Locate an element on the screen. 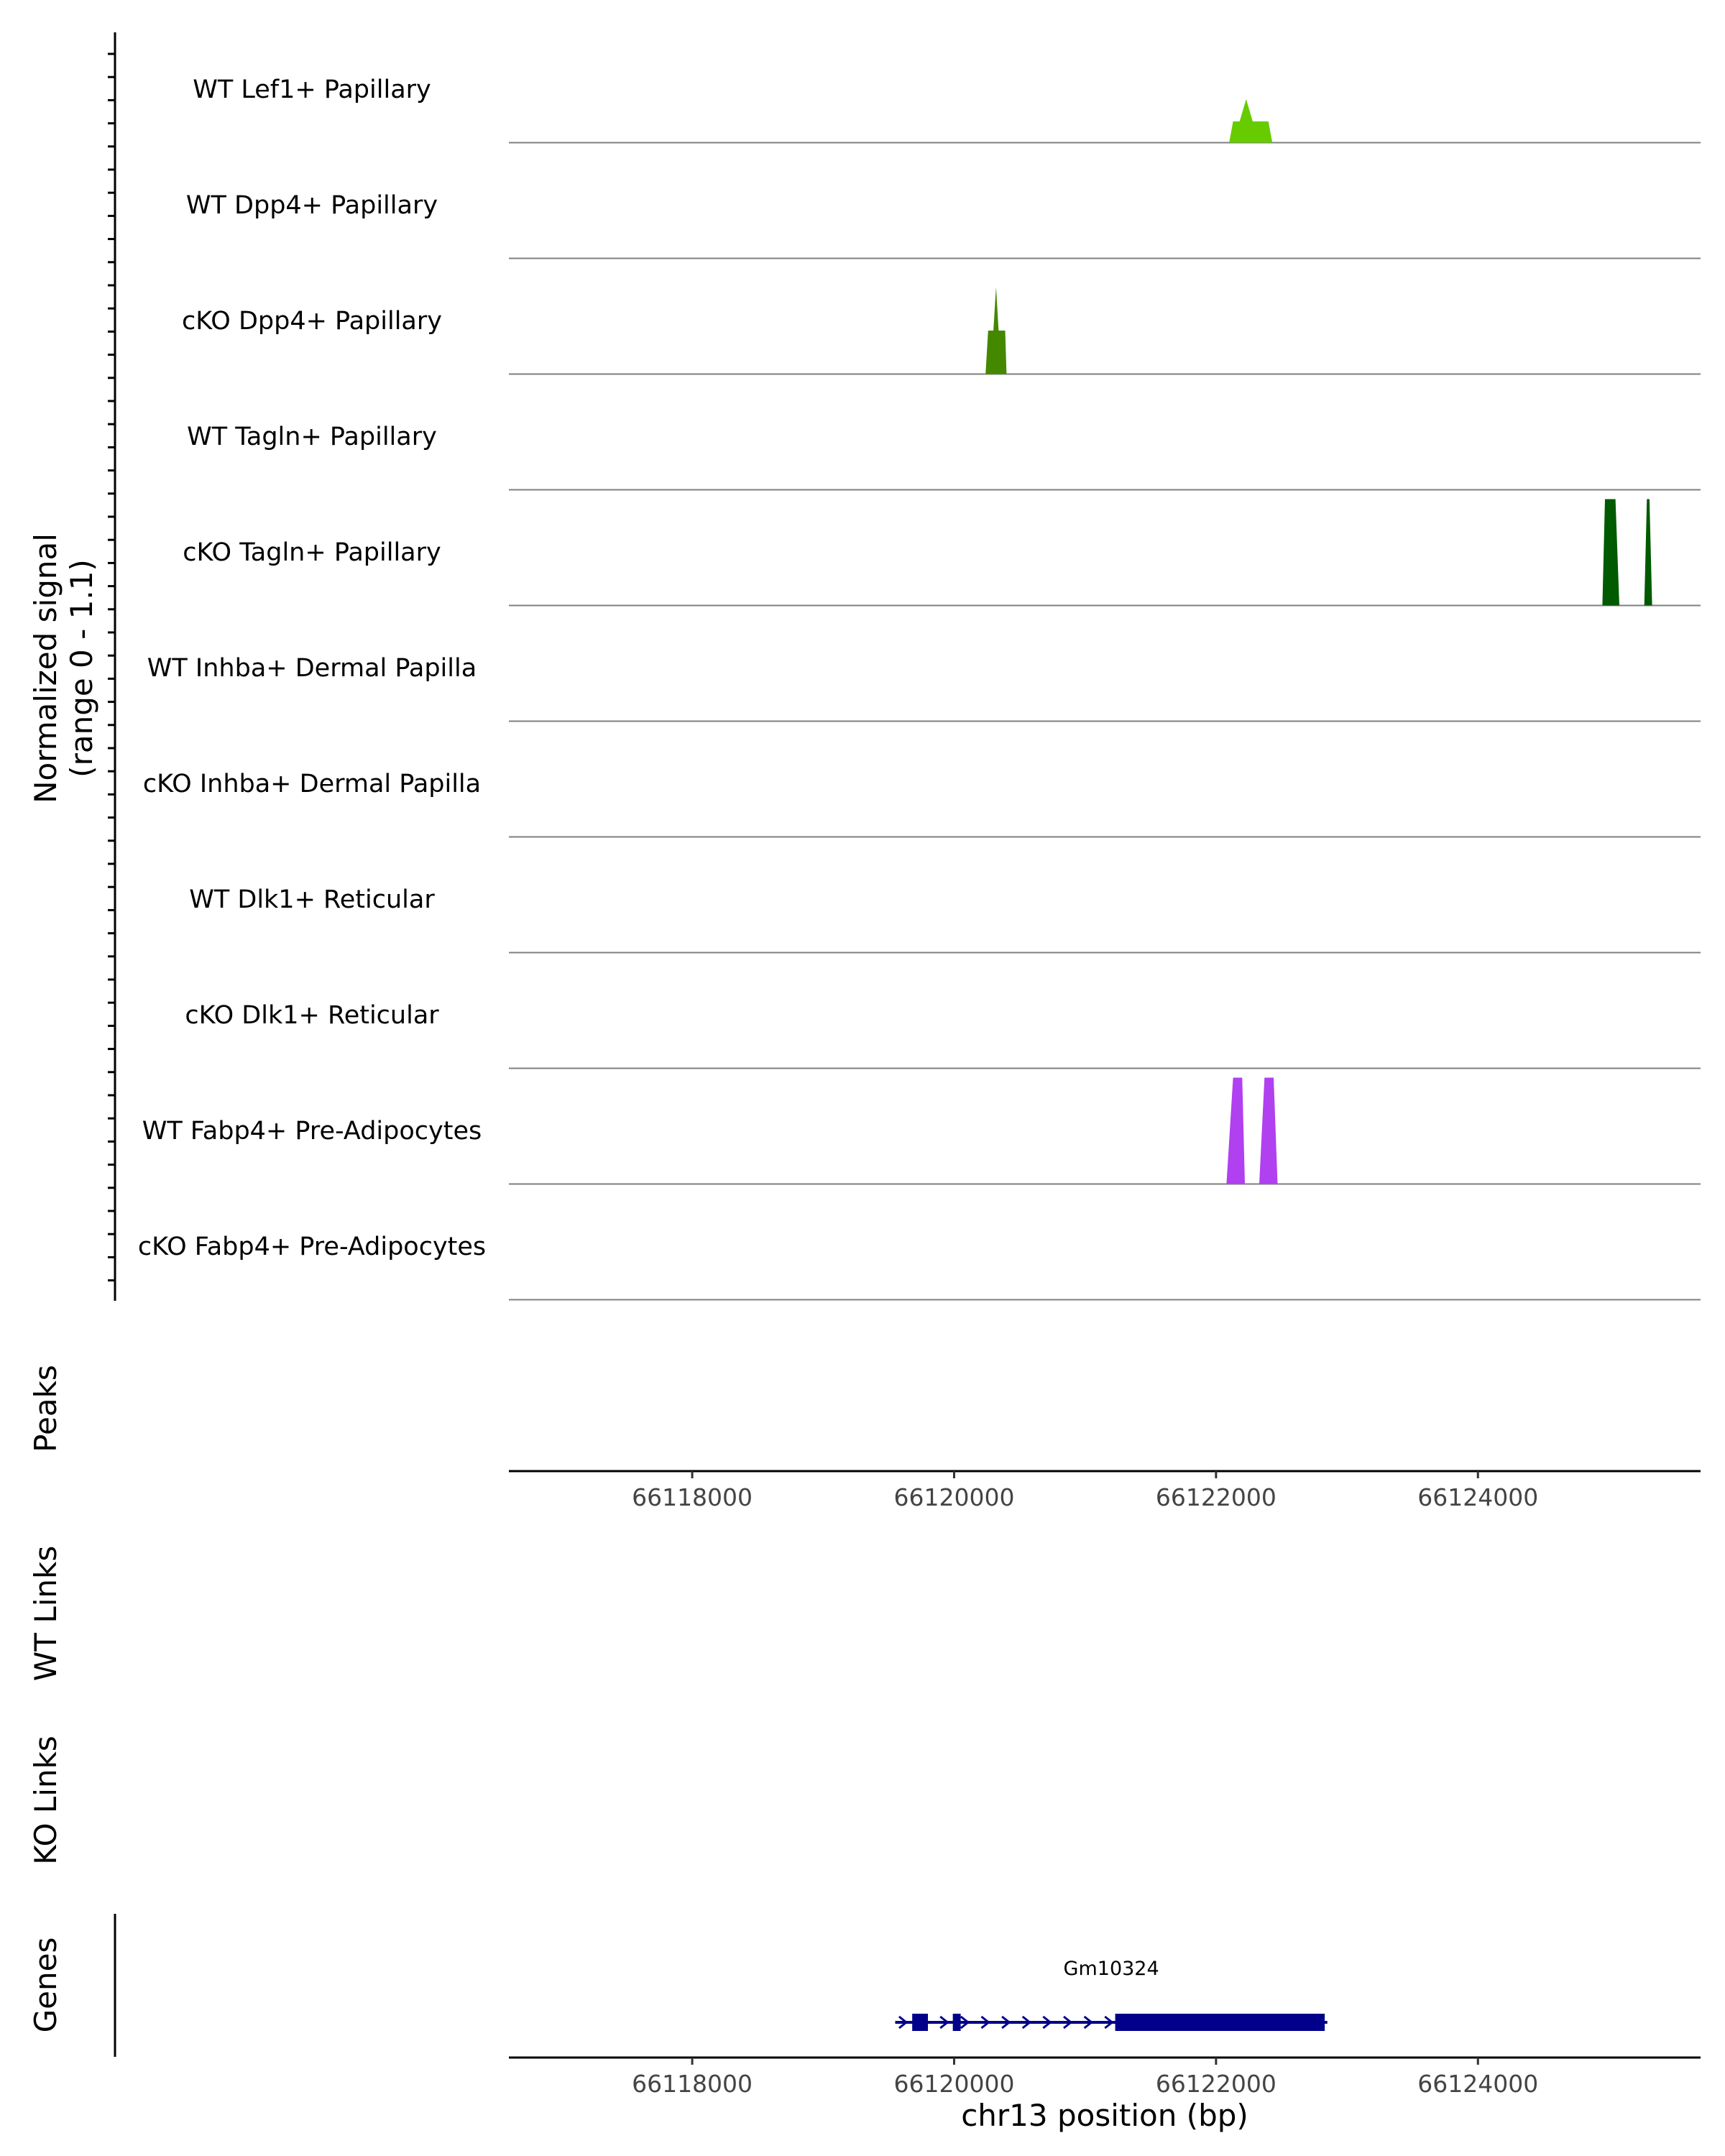 The width and height of the screenshot is (1725, 2156). coverage-y-axis-ticks is located at coordinates (111, 667).